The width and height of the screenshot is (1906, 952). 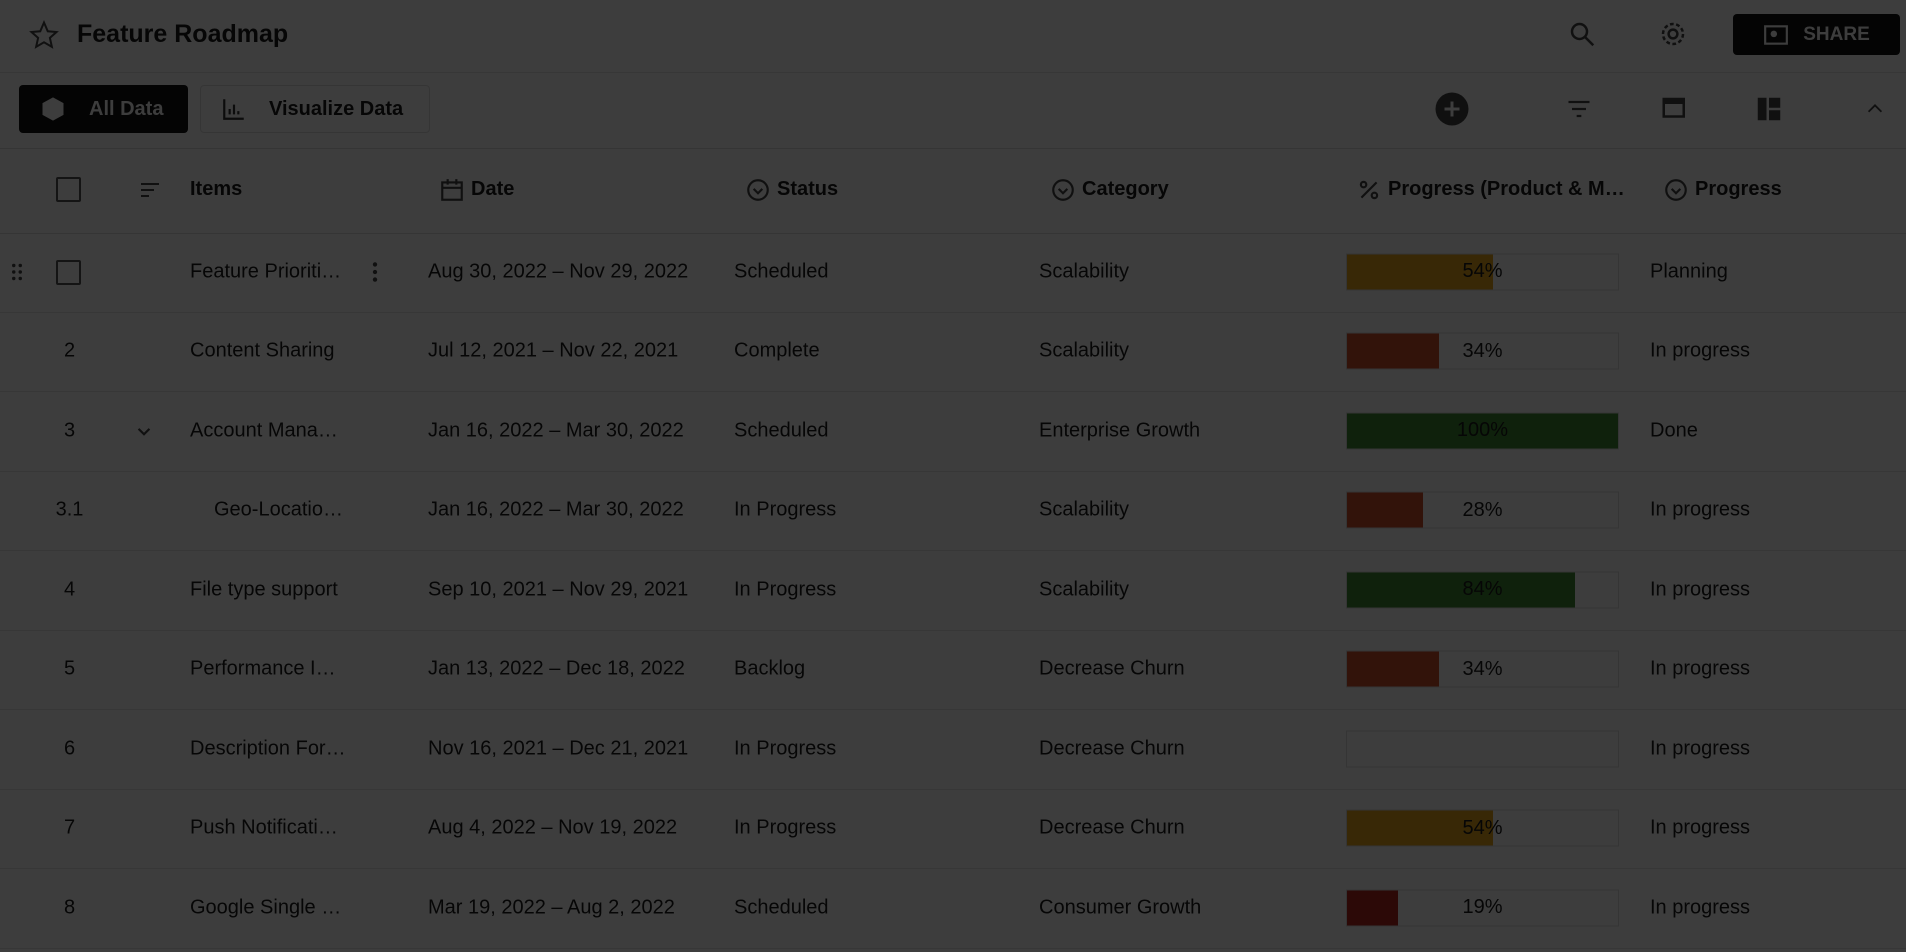 What do you see at coordinates (150, 190) in the screenshot?
I see `sort-icon` at bounding box center [150, 190].